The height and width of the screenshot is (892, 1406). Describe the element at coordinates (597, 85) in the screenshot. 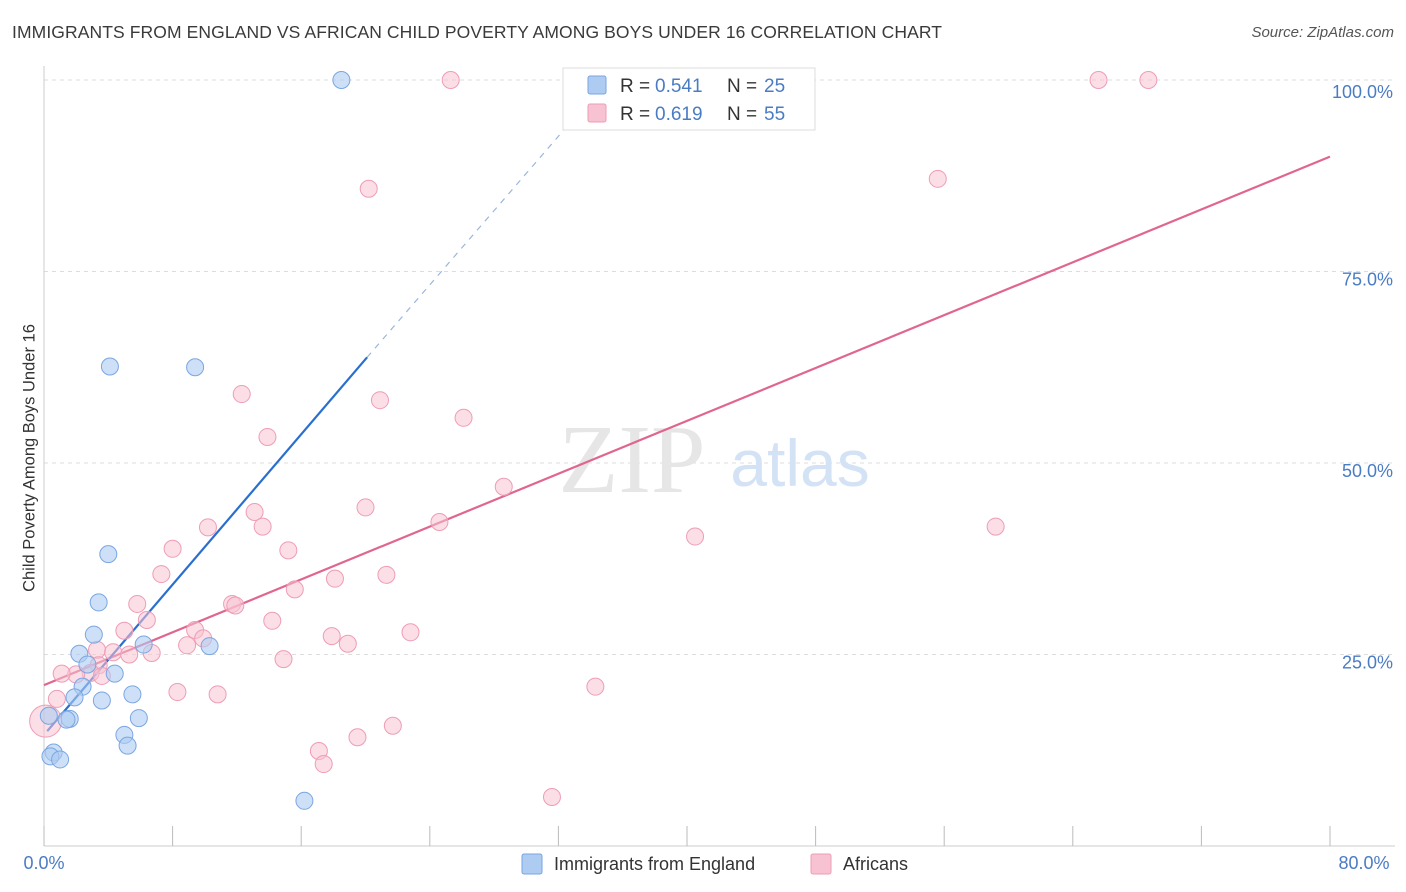

I see `stats-swatch-blue` at that location.